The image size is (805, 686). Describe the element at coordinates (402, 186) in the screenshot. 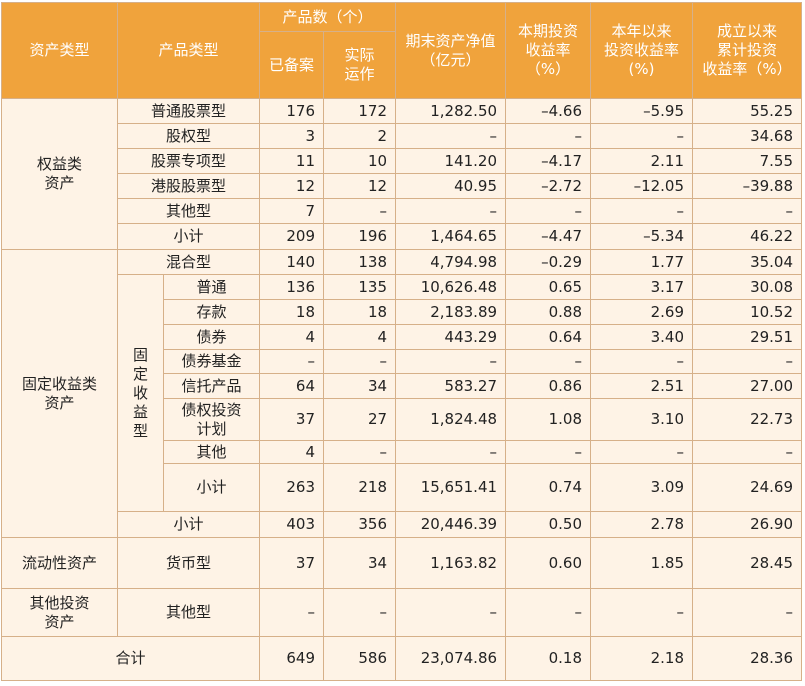

I see `table-row: 港股股票型 12 12 40.95 –2.72 –12.05 –39.88` at that location.